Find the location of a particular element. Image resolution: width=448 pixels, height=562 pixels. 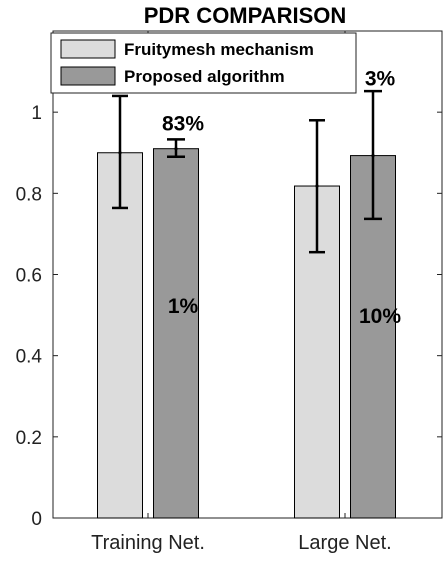

legend-label: Proposed algorithm is located at coordinates (204, 76).